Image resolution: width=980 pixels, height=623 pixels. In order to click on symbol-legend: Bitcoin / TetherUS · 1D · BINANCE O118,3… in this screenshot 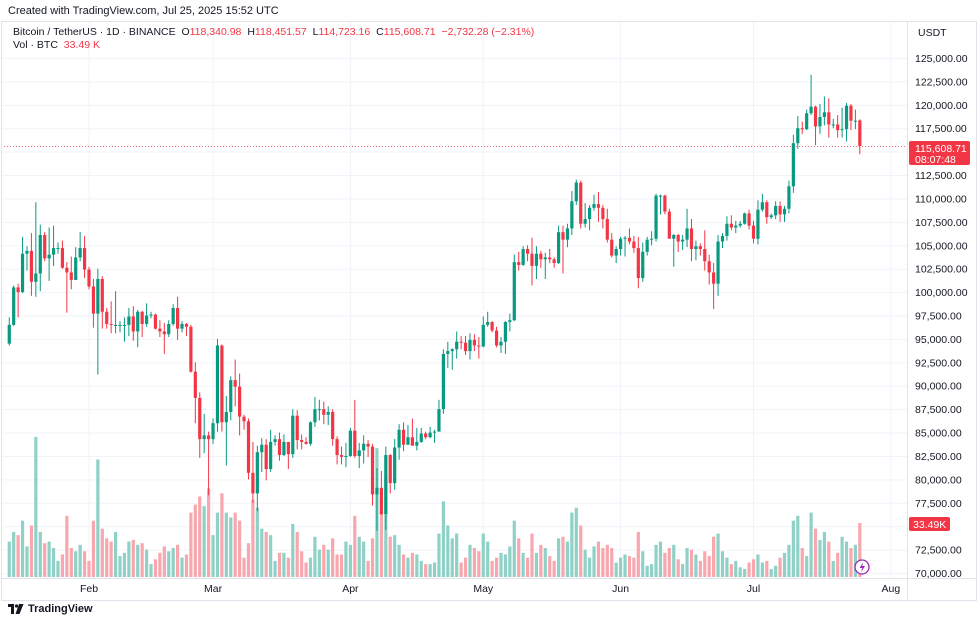, I will do `click(273, 32)`.